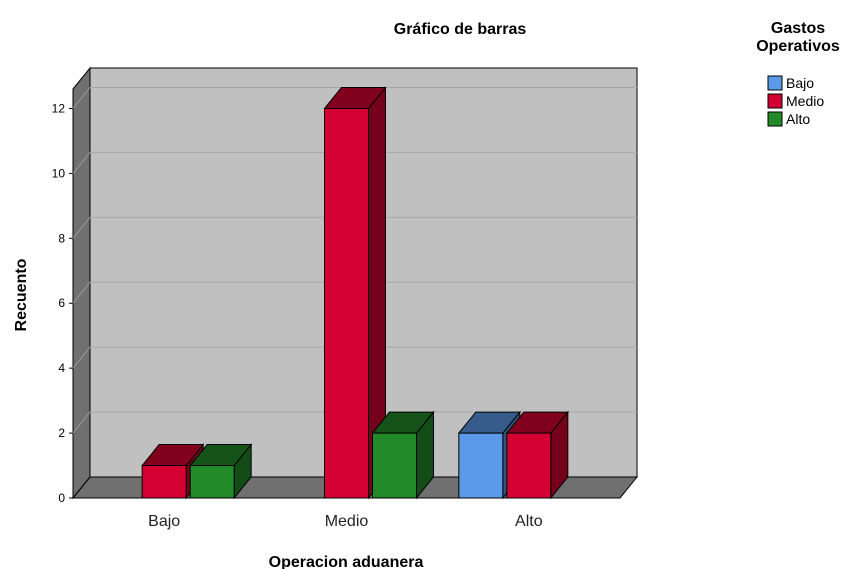 Image resolution: width=858 pixels, height=569 pixels. I want to click on legend-label: Bajo, so click(800, 83).